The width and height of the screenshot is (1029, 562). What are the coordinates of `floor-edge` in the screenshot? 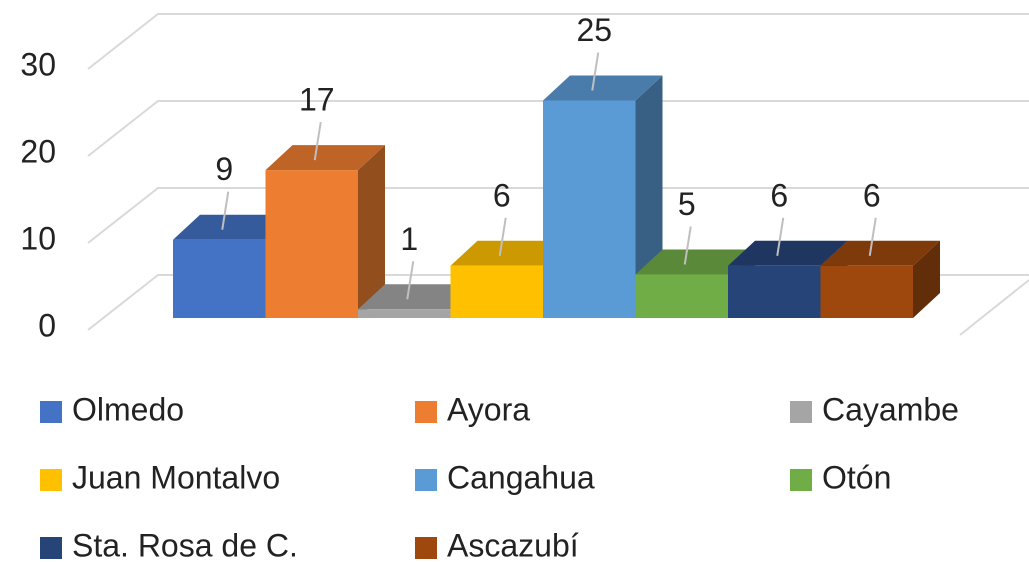 It's located at (994, 307).